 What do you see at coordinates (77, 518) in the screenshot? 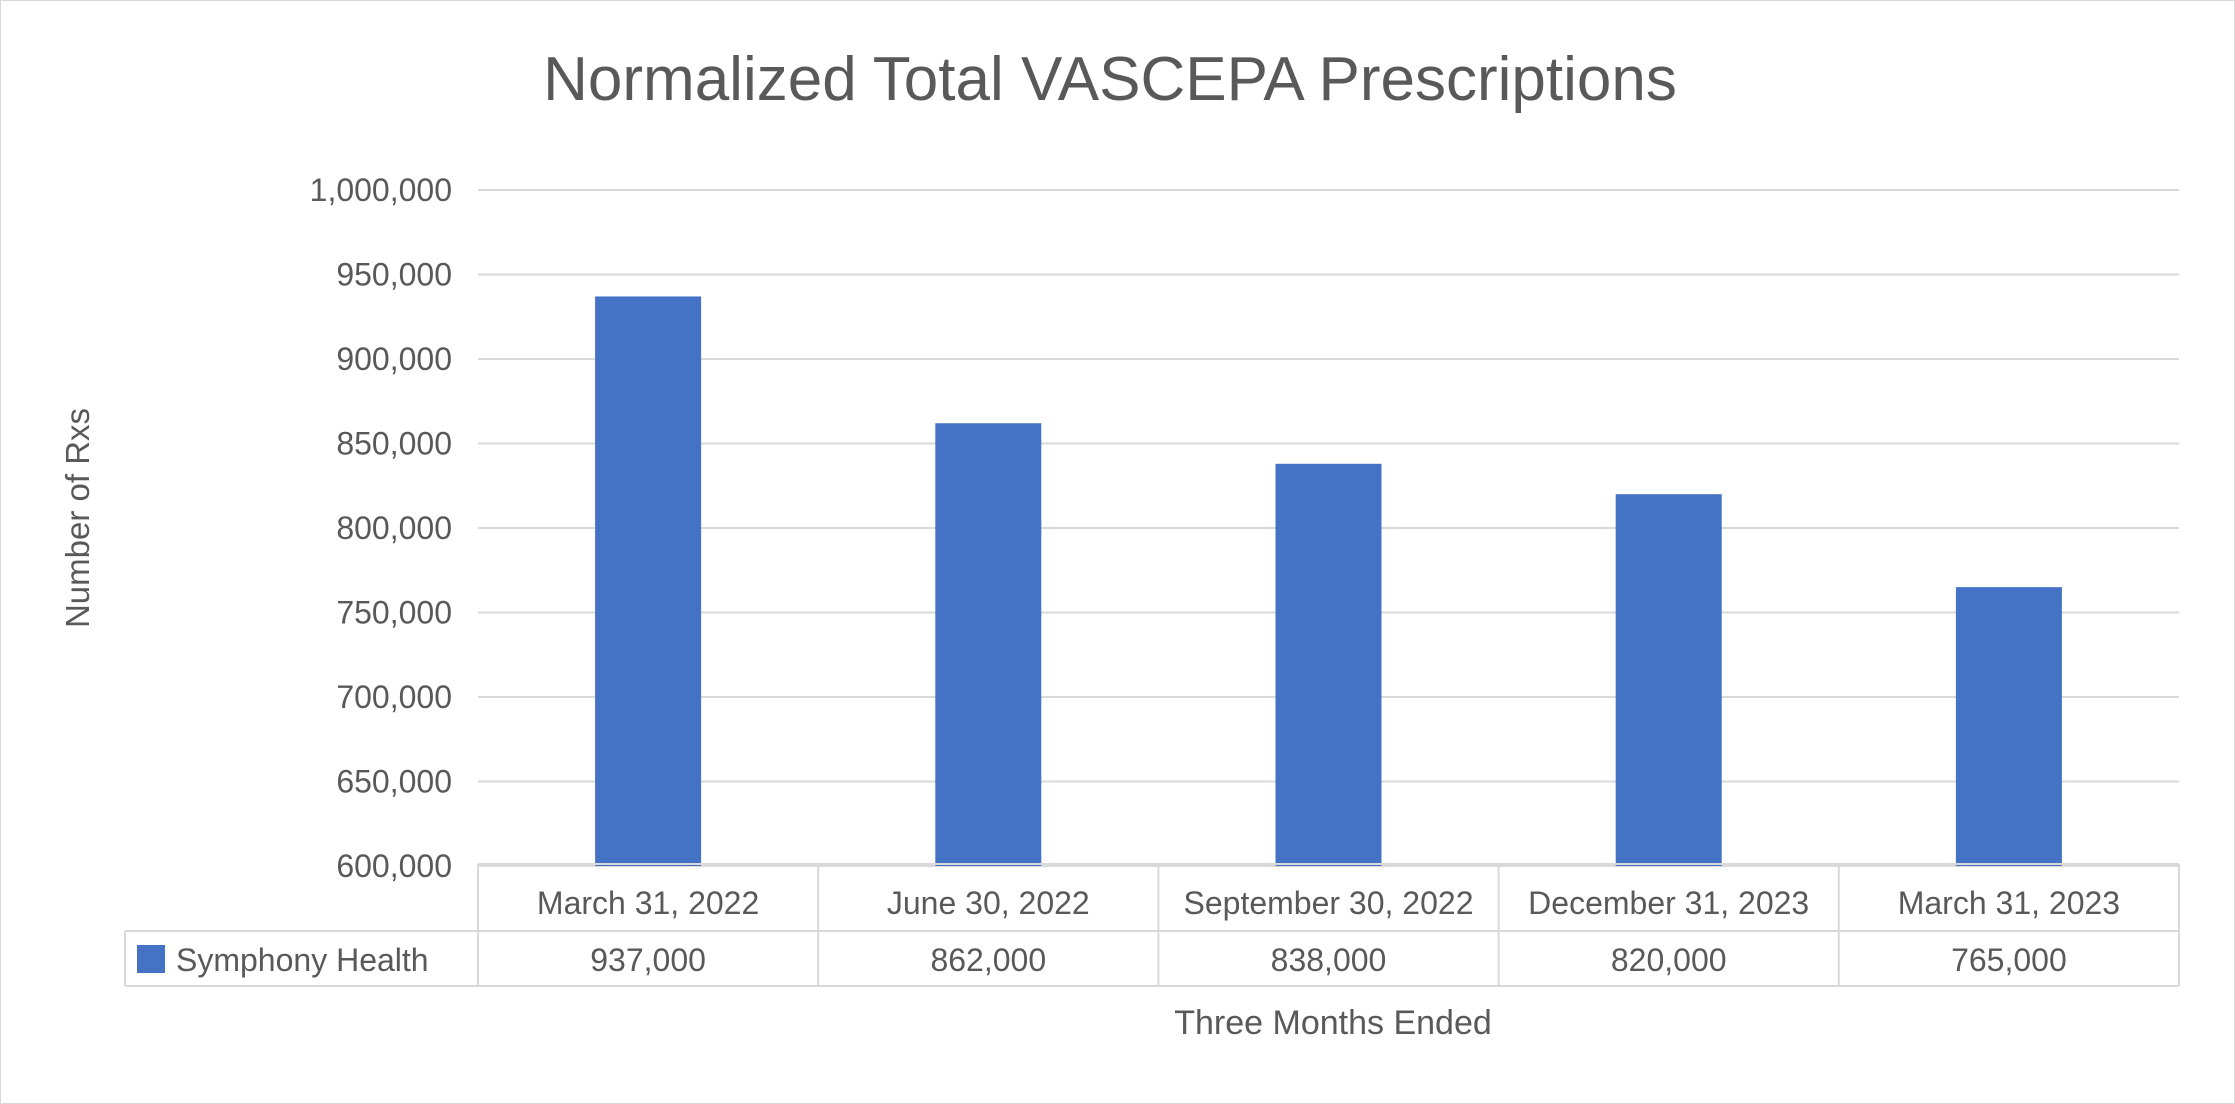
I see `y-axis-title: Number of Rxs` at bounding box center [77, 518].